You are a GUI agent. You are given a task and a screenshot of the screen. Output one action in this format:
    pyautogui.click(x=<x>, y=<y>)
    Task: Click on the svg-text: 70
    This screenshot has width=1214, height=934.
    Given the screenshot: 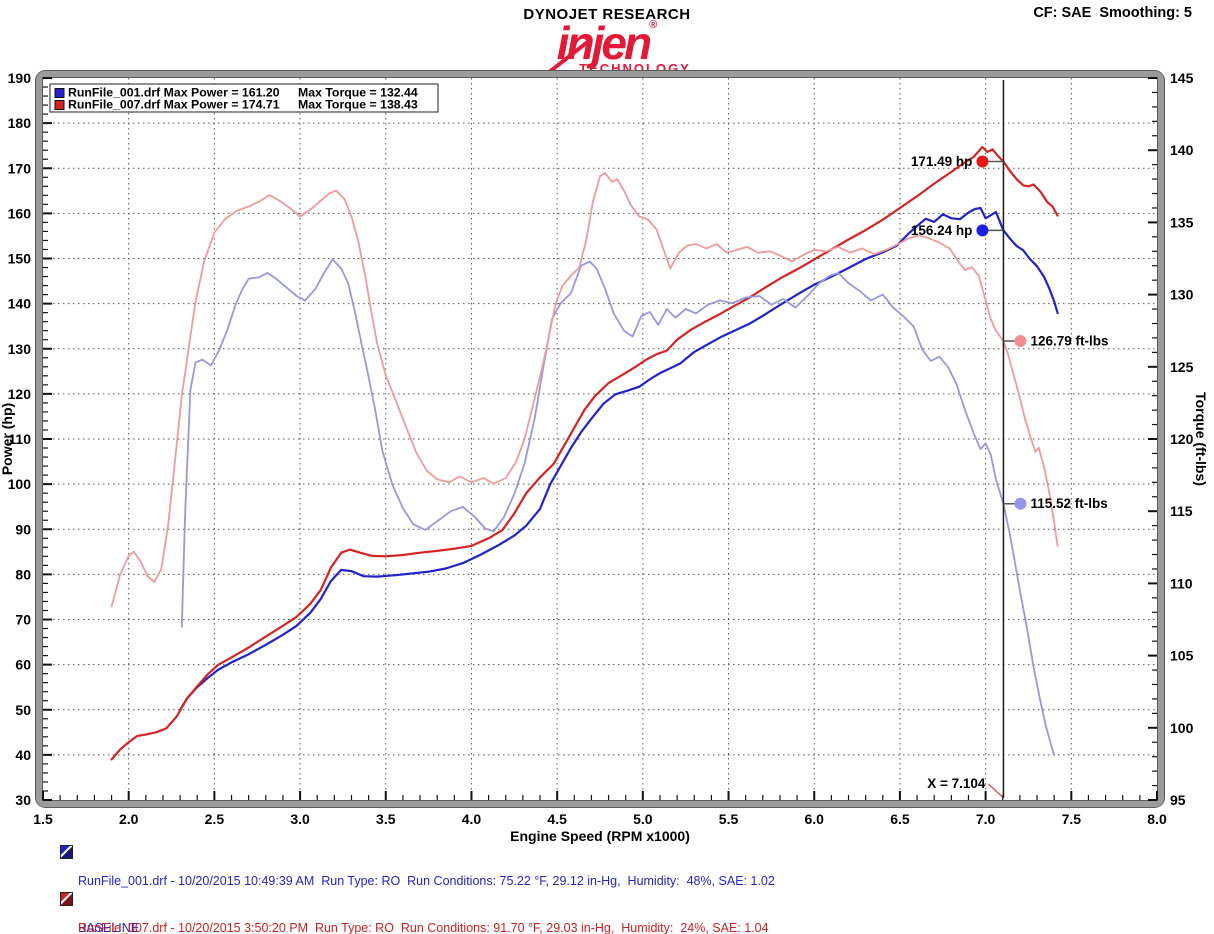 What is the action you would take?
    pyautogui.click(x=23, y=620)
    